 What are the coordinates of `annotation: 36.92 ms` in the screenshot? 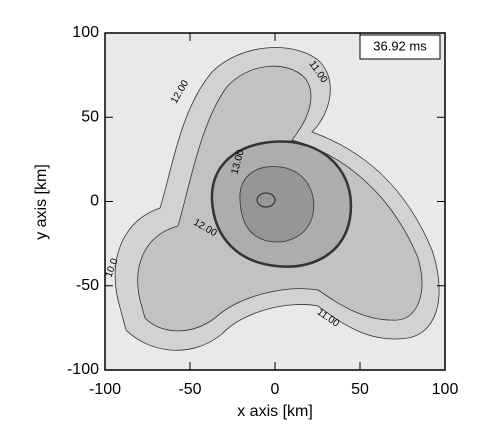 It's located at (400, 45).